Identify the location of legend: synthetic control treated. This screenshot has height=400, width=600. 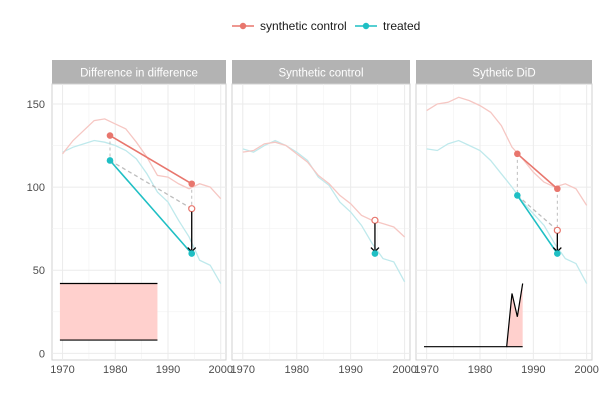
(326, 26).